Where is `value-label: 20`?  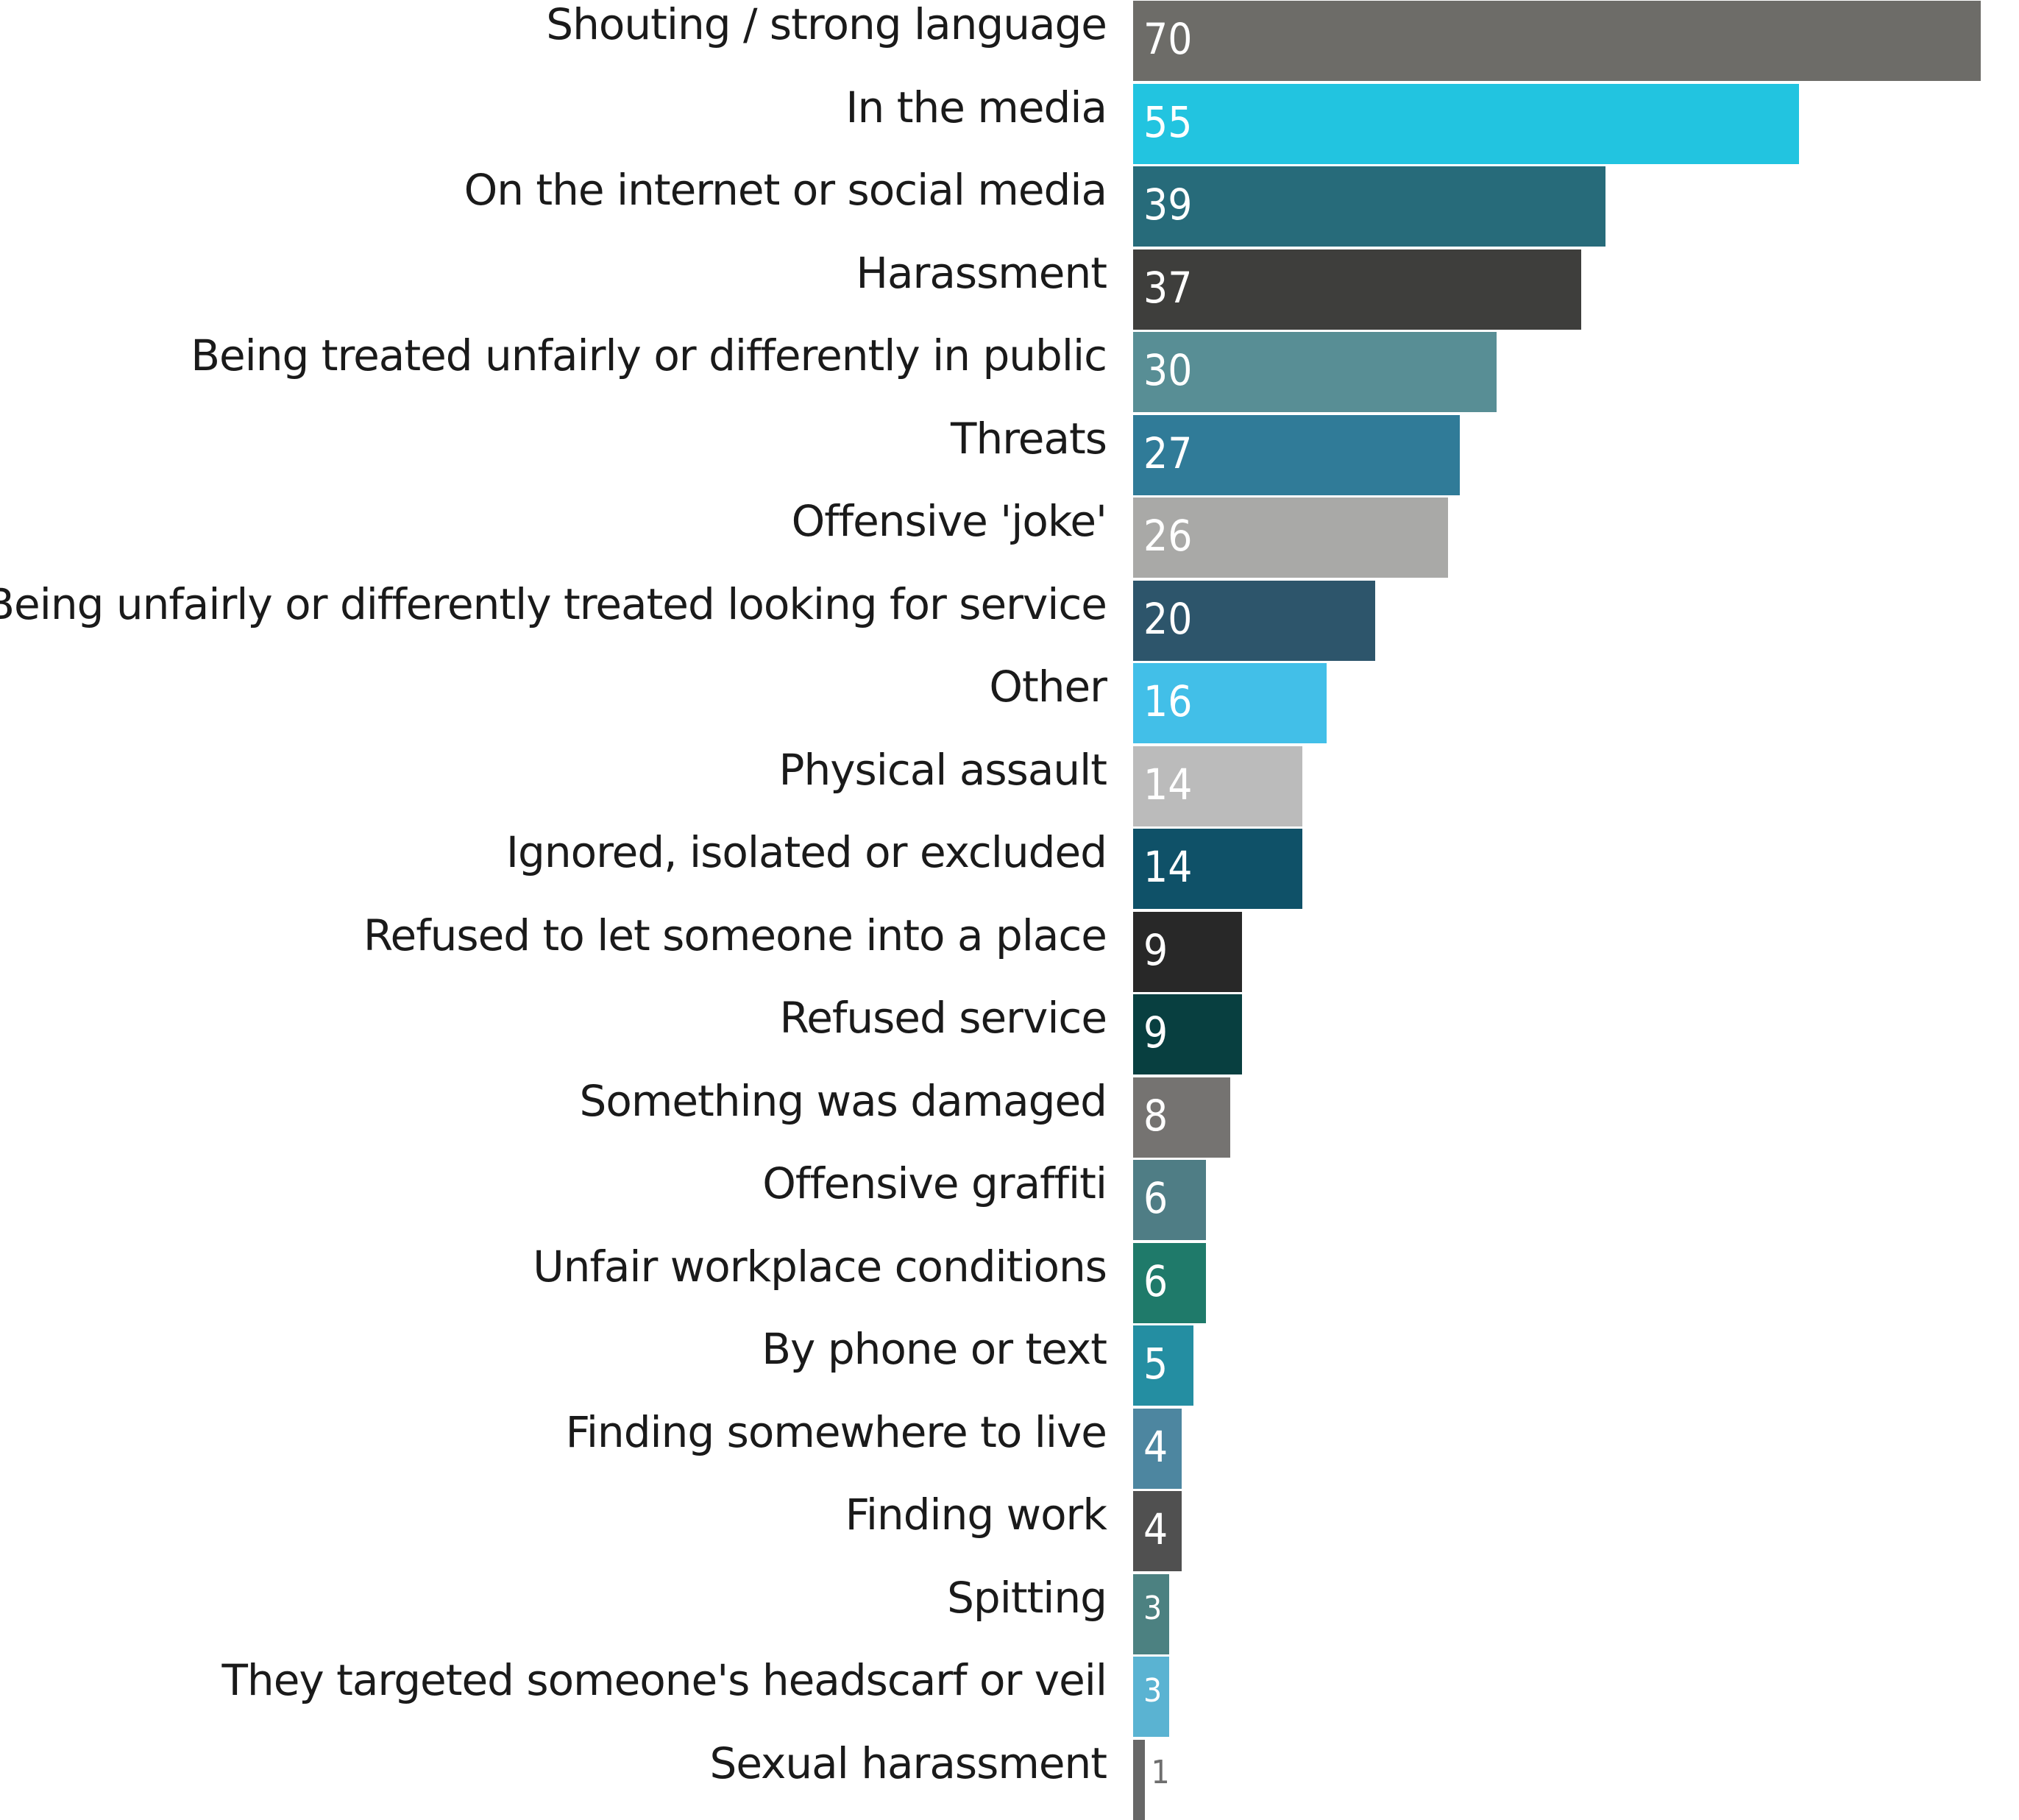 value-label: 20 is located at coordinates (1168, 618).